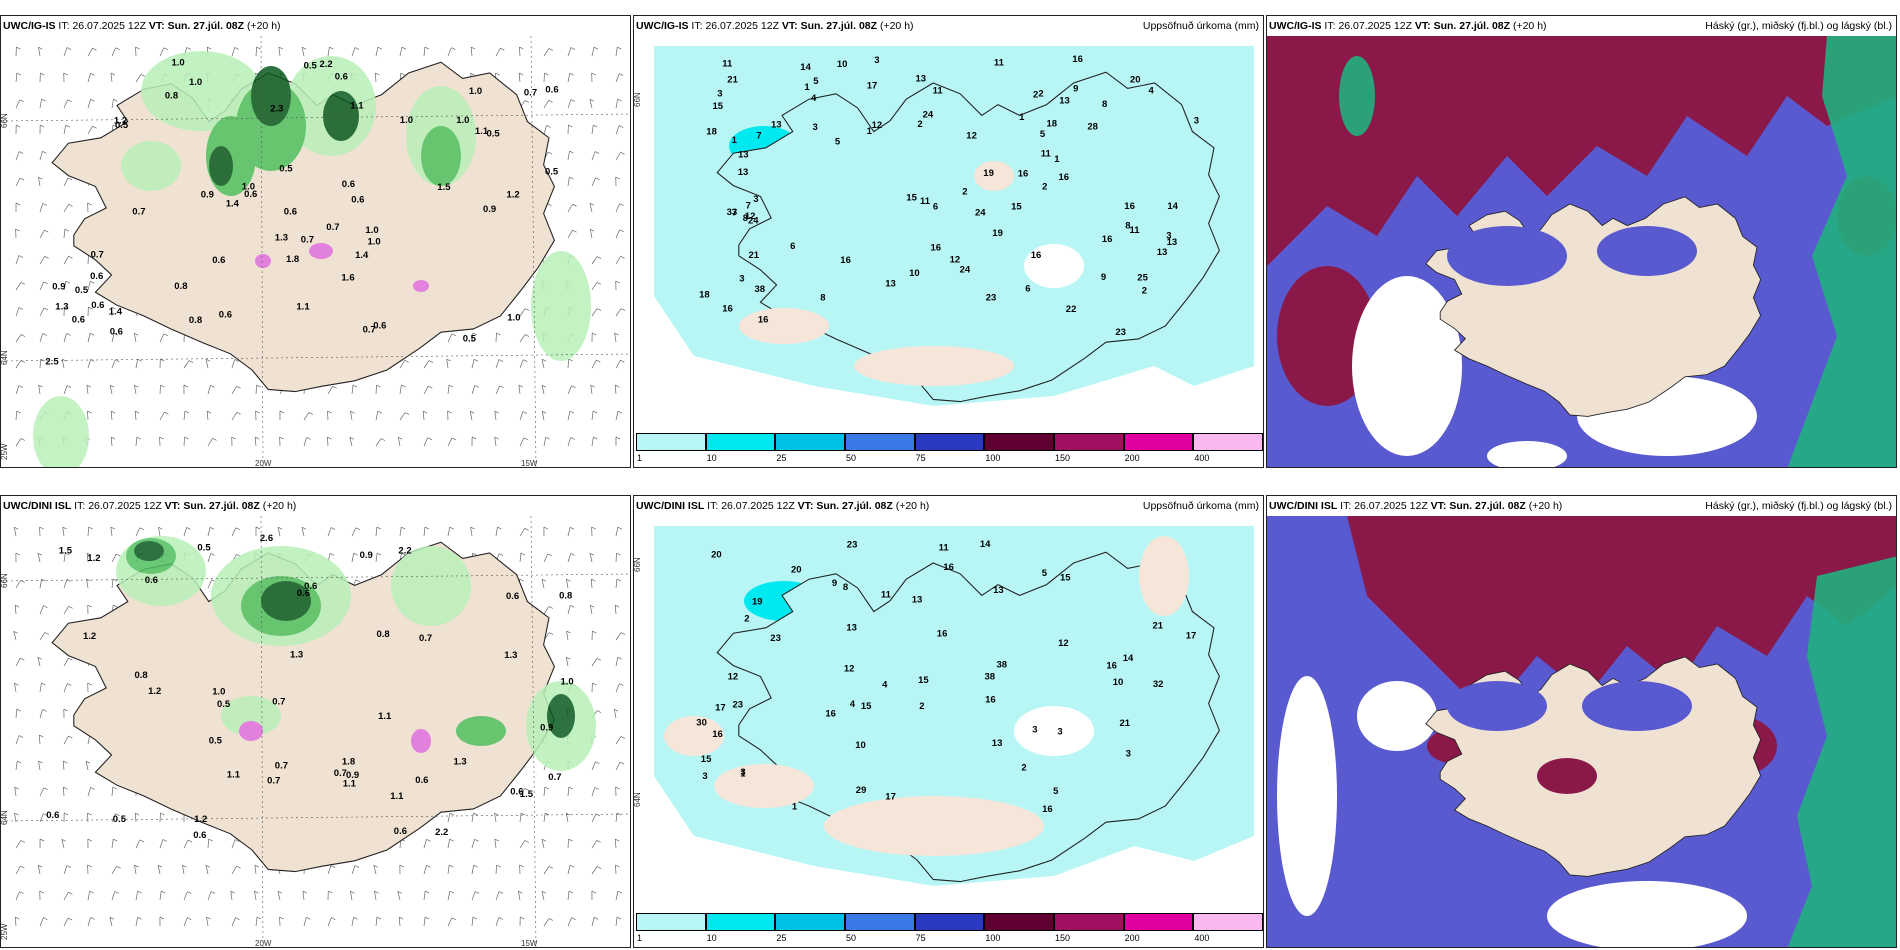 Image resolution: width=1900 pixels, height=950 pixels. What do you see at coordinates (1569, 737) in the screenshot?
I see `mid-cloud-over-land` at bounding box center [1569, 737].